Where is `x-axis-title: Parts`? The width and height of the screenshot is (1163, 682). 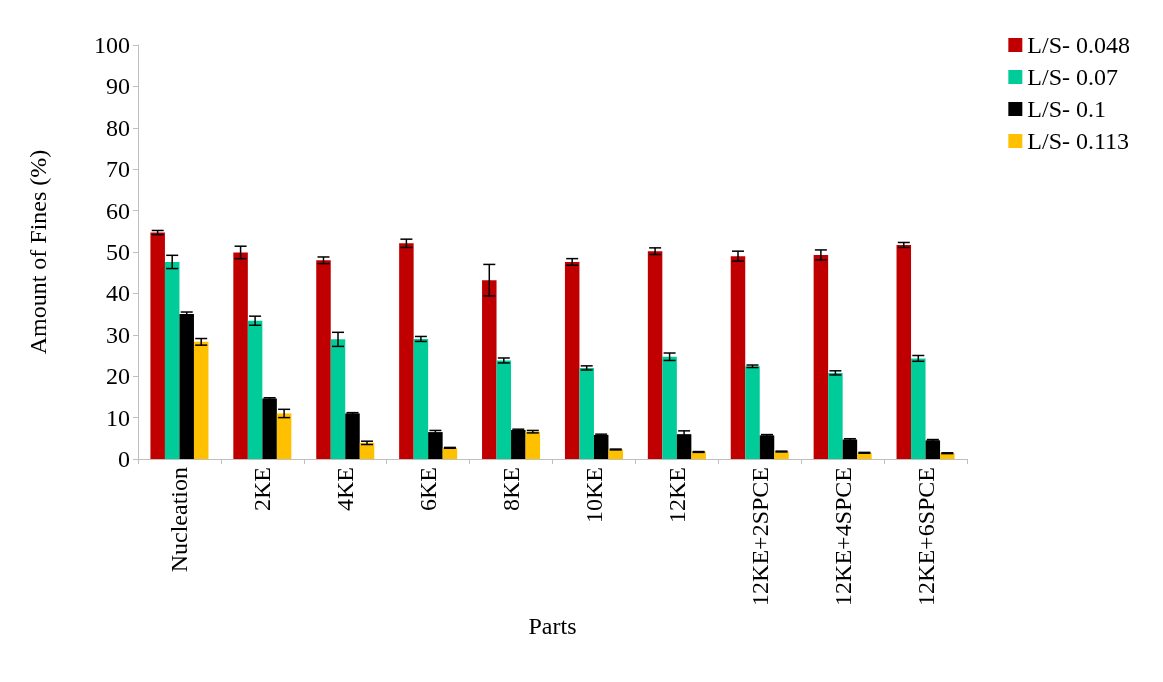 x-axis-title: Parts is located at coordinates (552, 625).